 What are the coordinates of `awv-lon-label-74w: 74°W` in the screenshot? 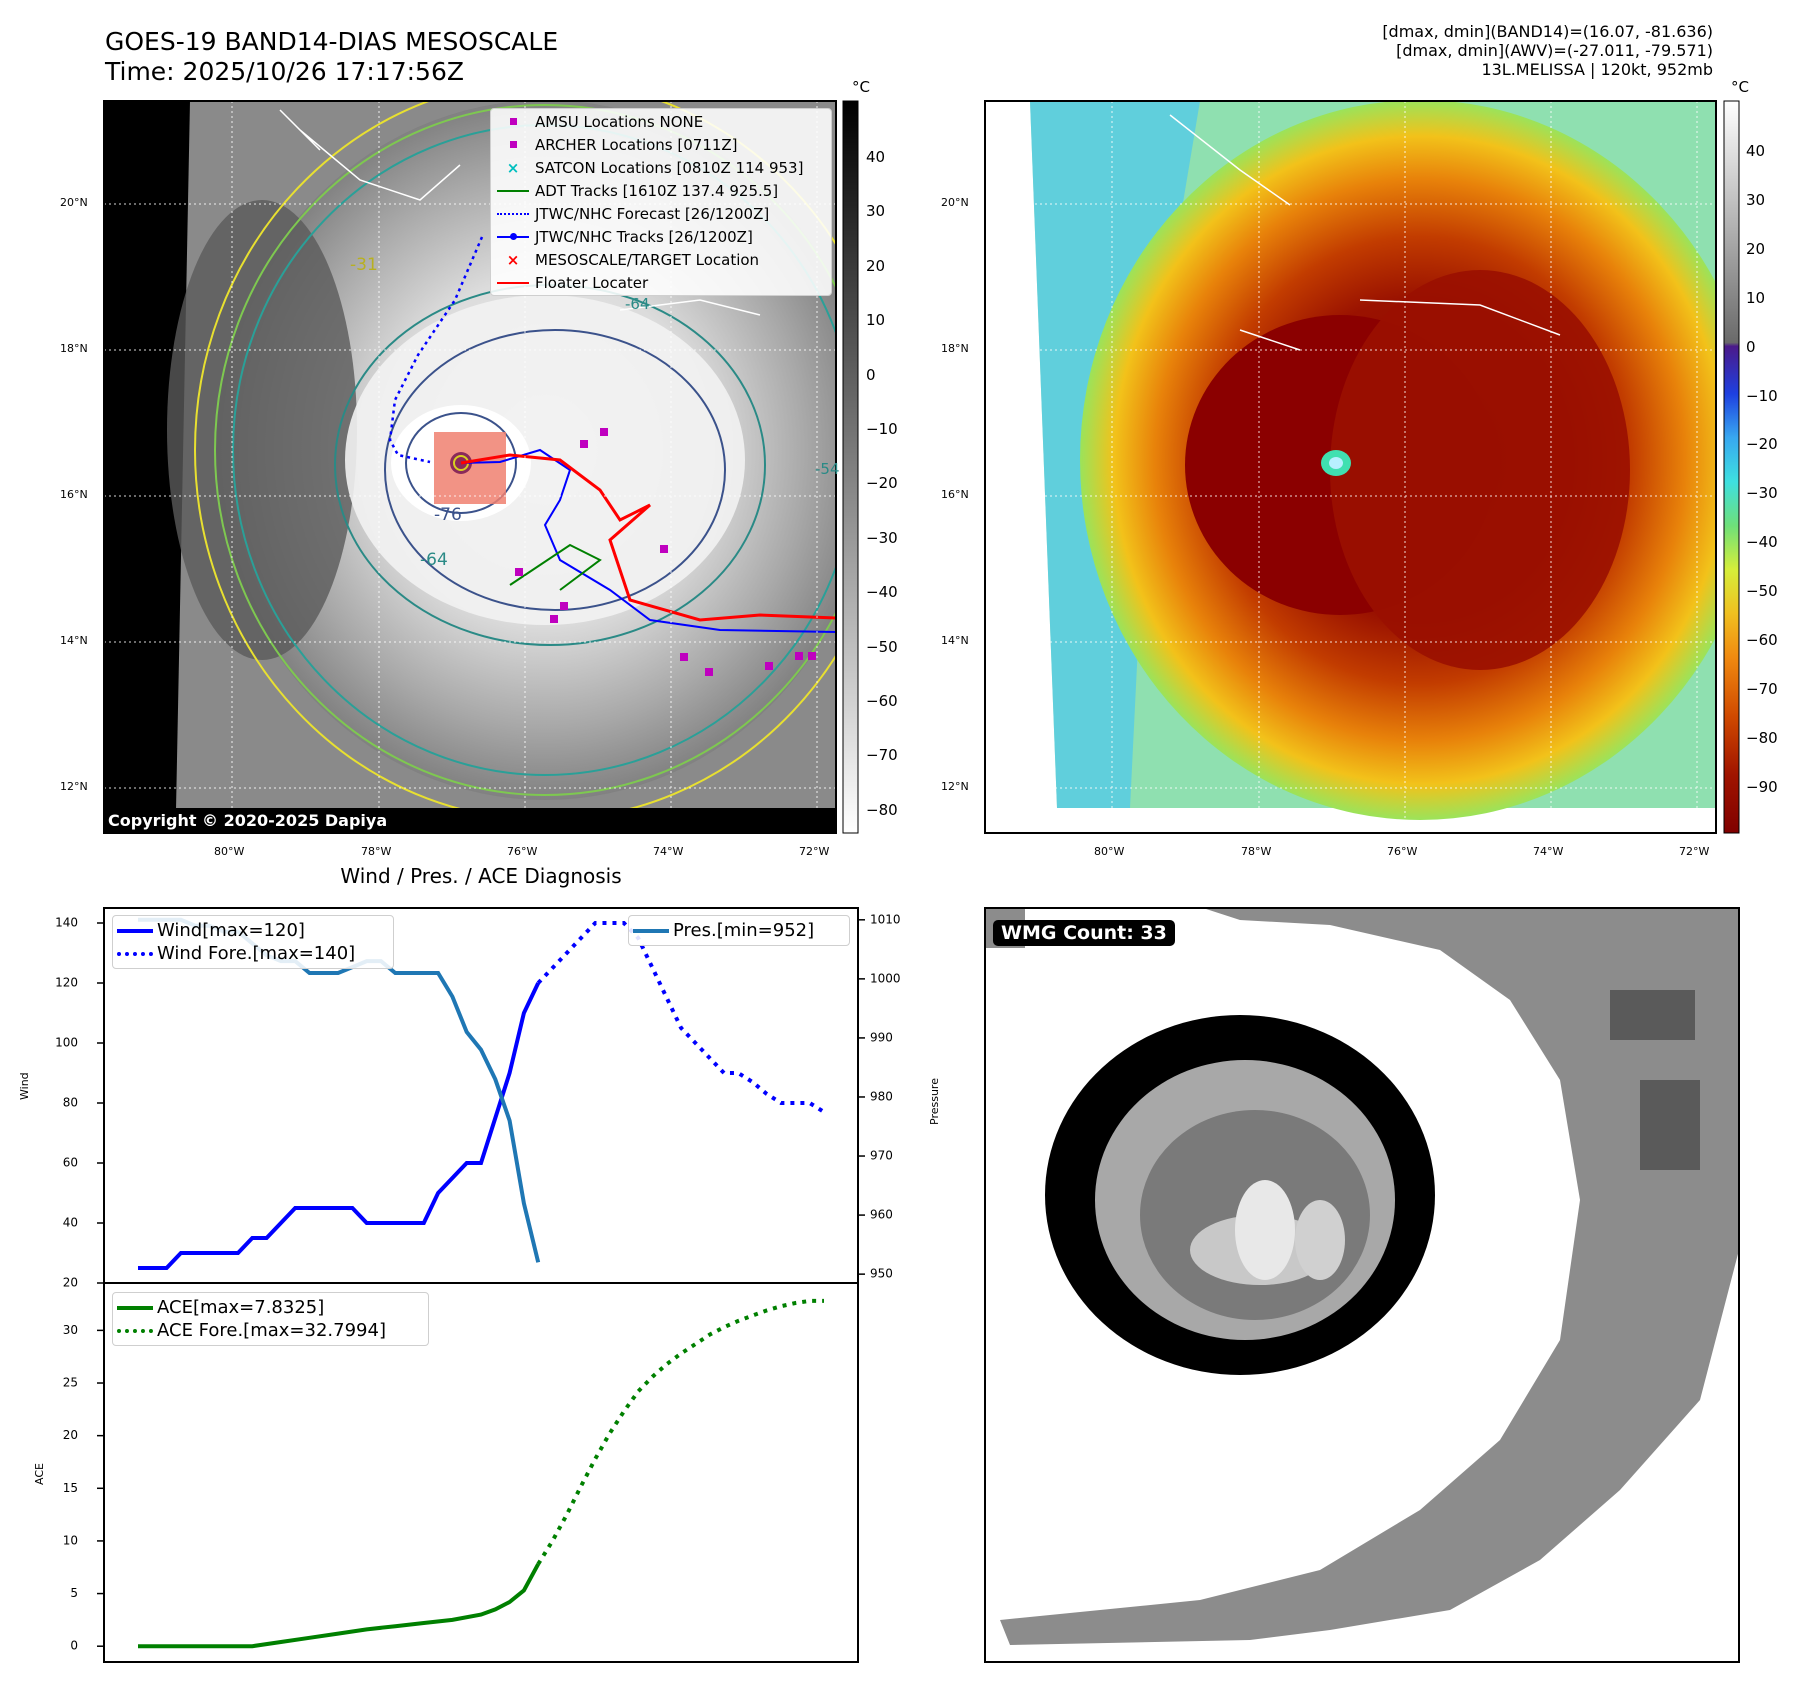 It's located at (1548, 851).